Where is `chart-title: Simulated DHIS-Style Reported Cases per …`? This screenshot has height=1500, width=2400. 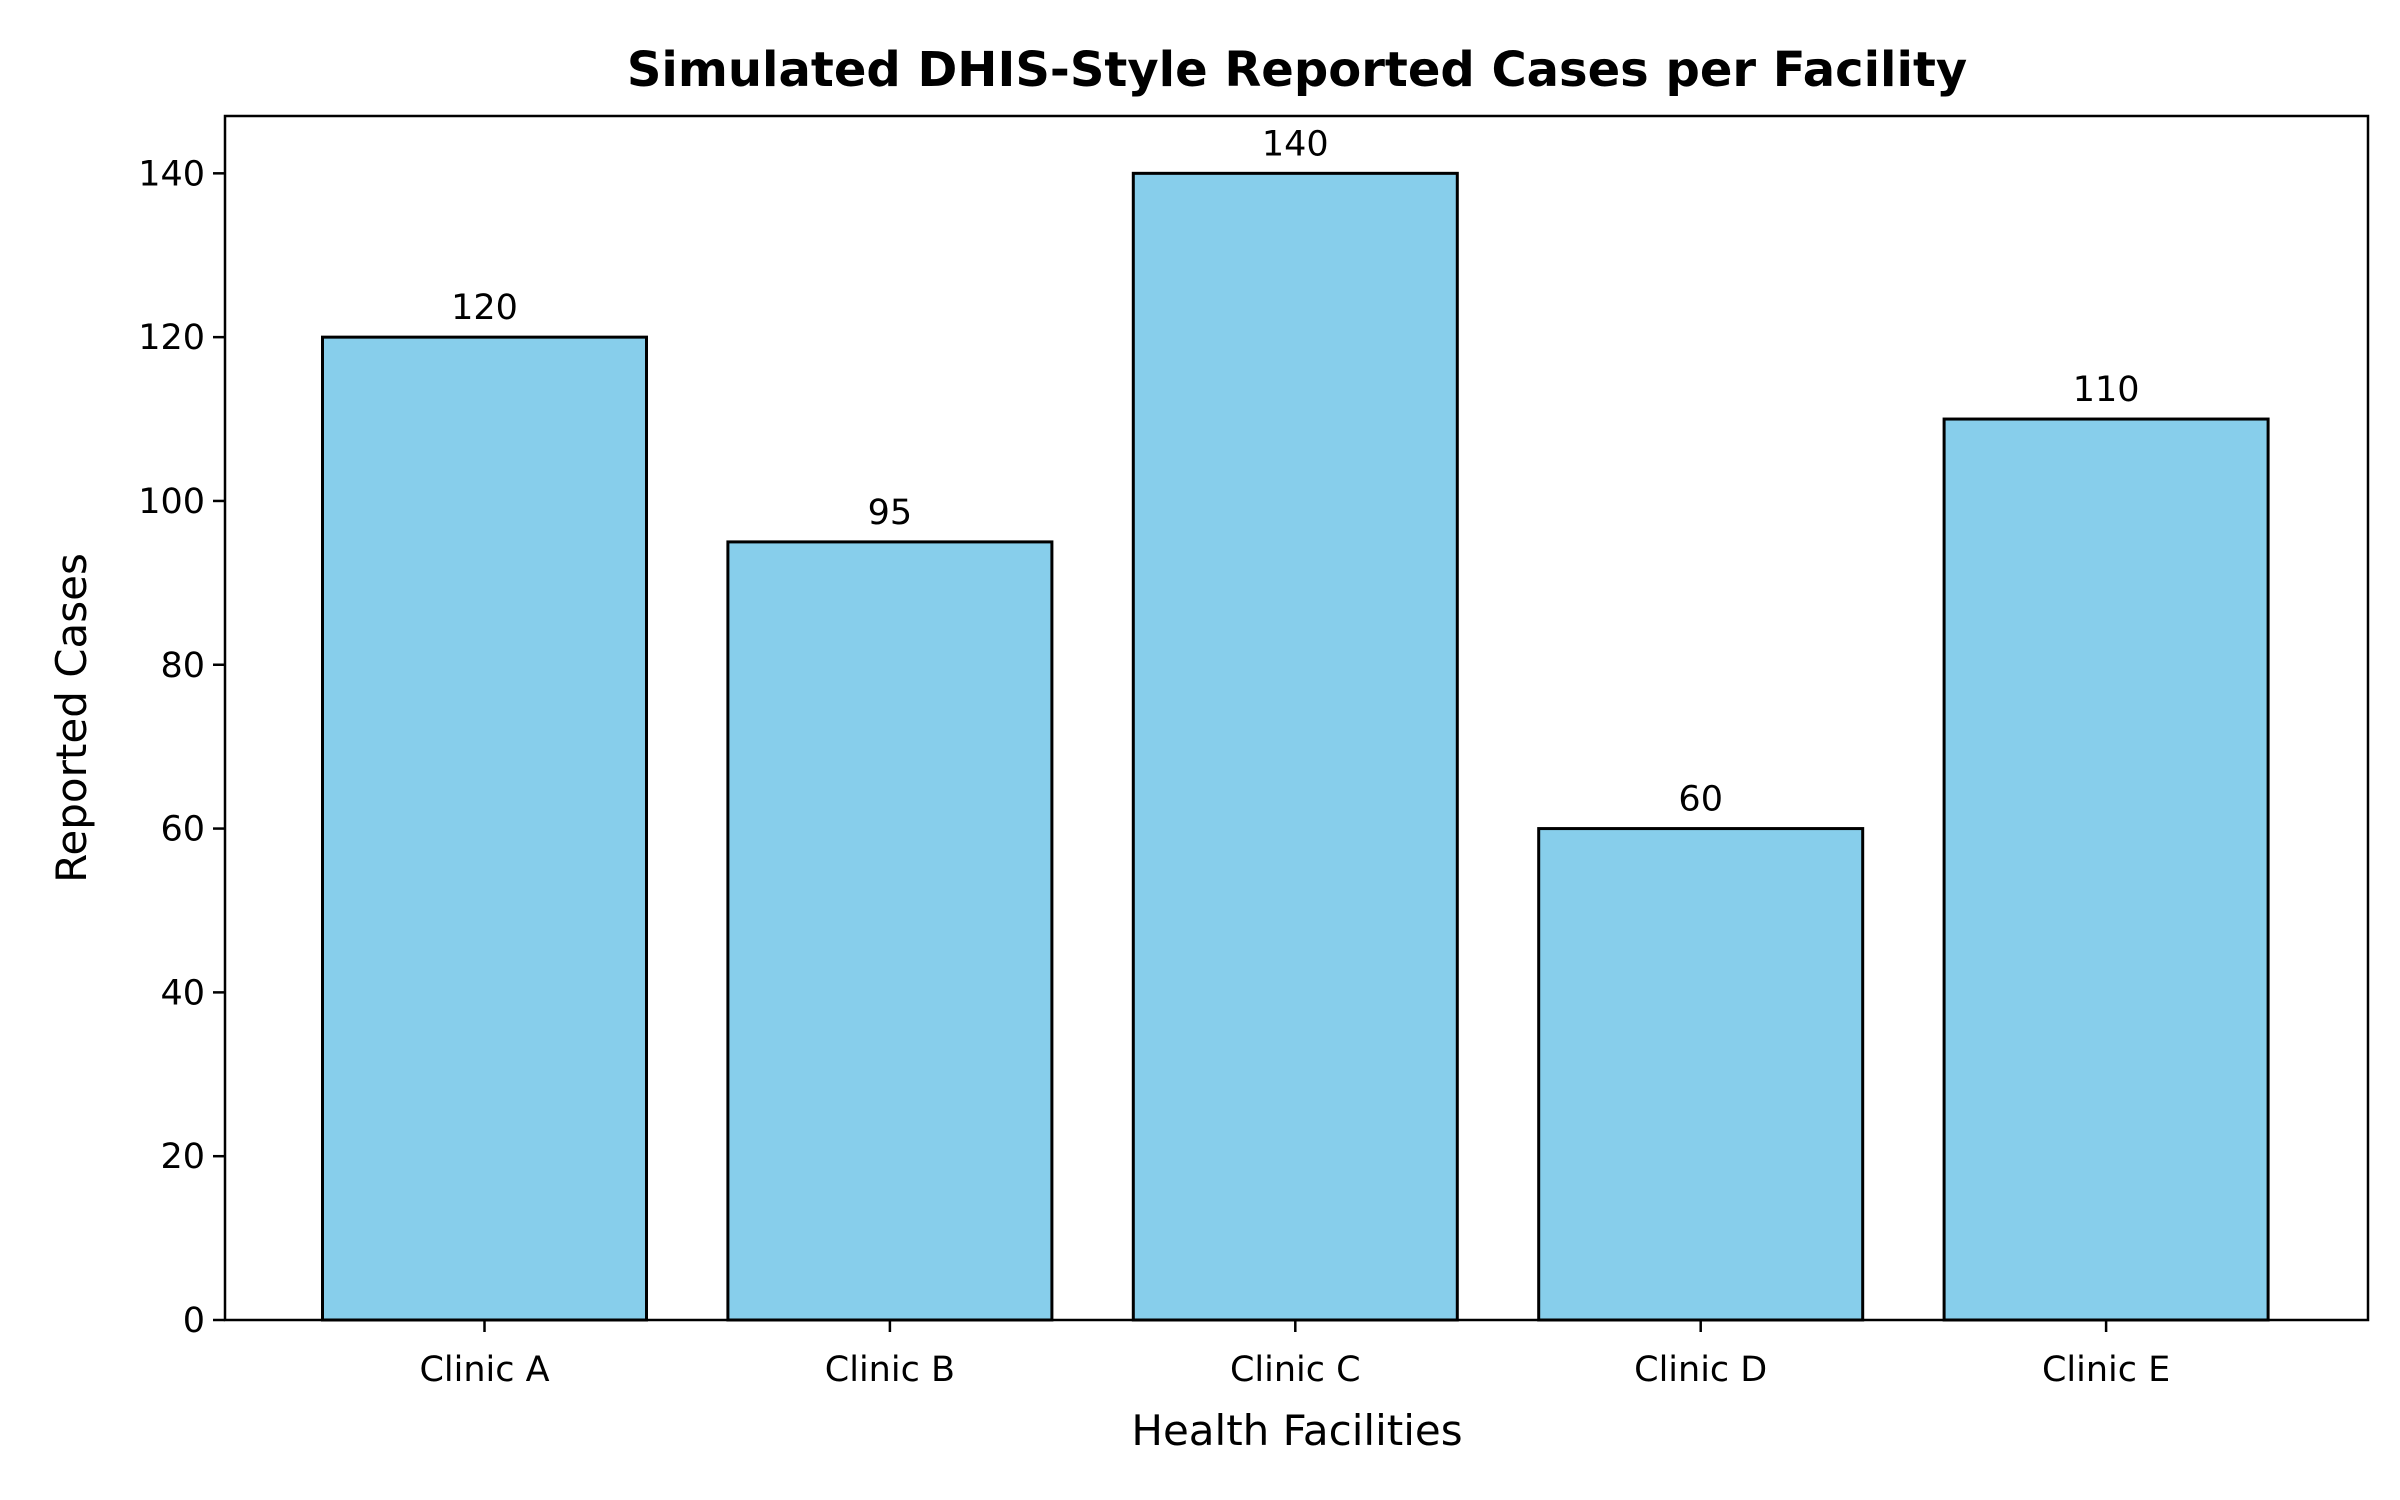 chart-title: Simulated DHIS-Style Reported Cases per … is located at coordinates (1297, 70).